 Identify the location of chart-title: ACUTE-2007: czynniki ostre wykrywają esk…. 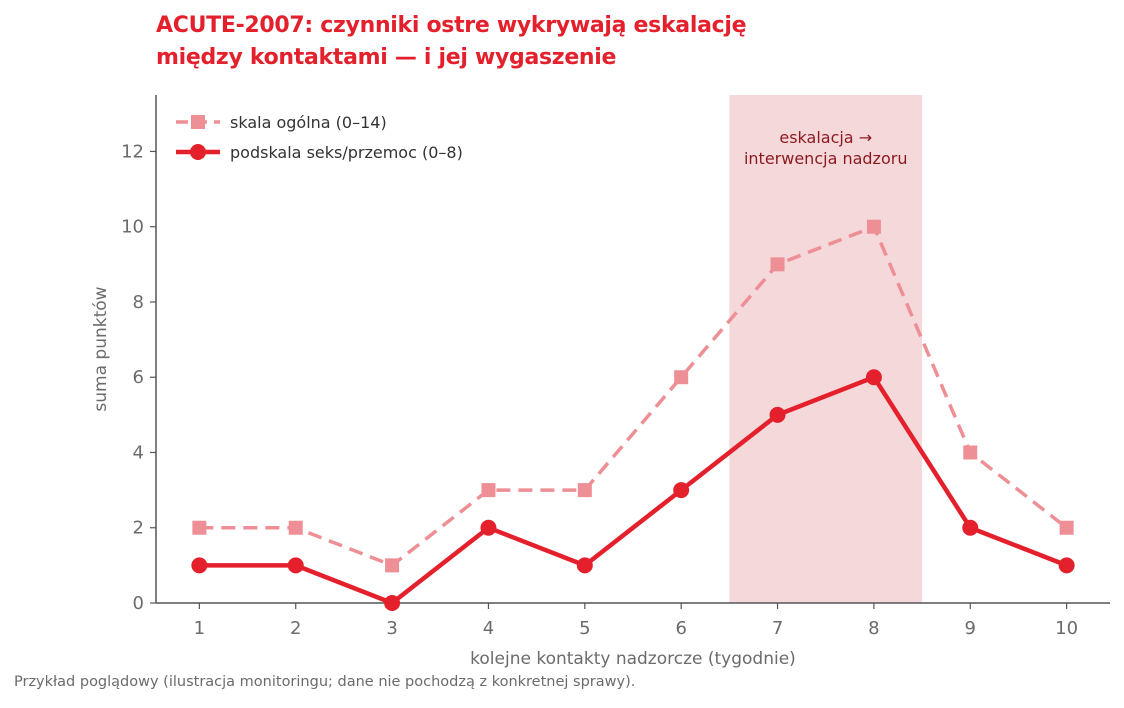
(536, 42).